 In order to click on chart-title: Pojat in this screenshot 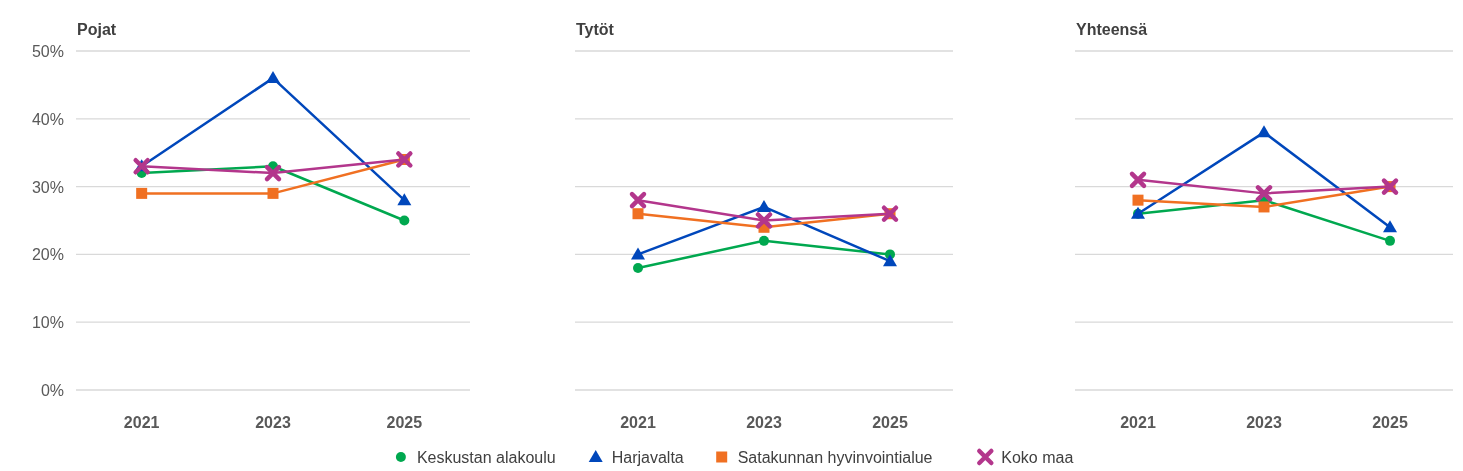, I will do `click(97, 29)`.